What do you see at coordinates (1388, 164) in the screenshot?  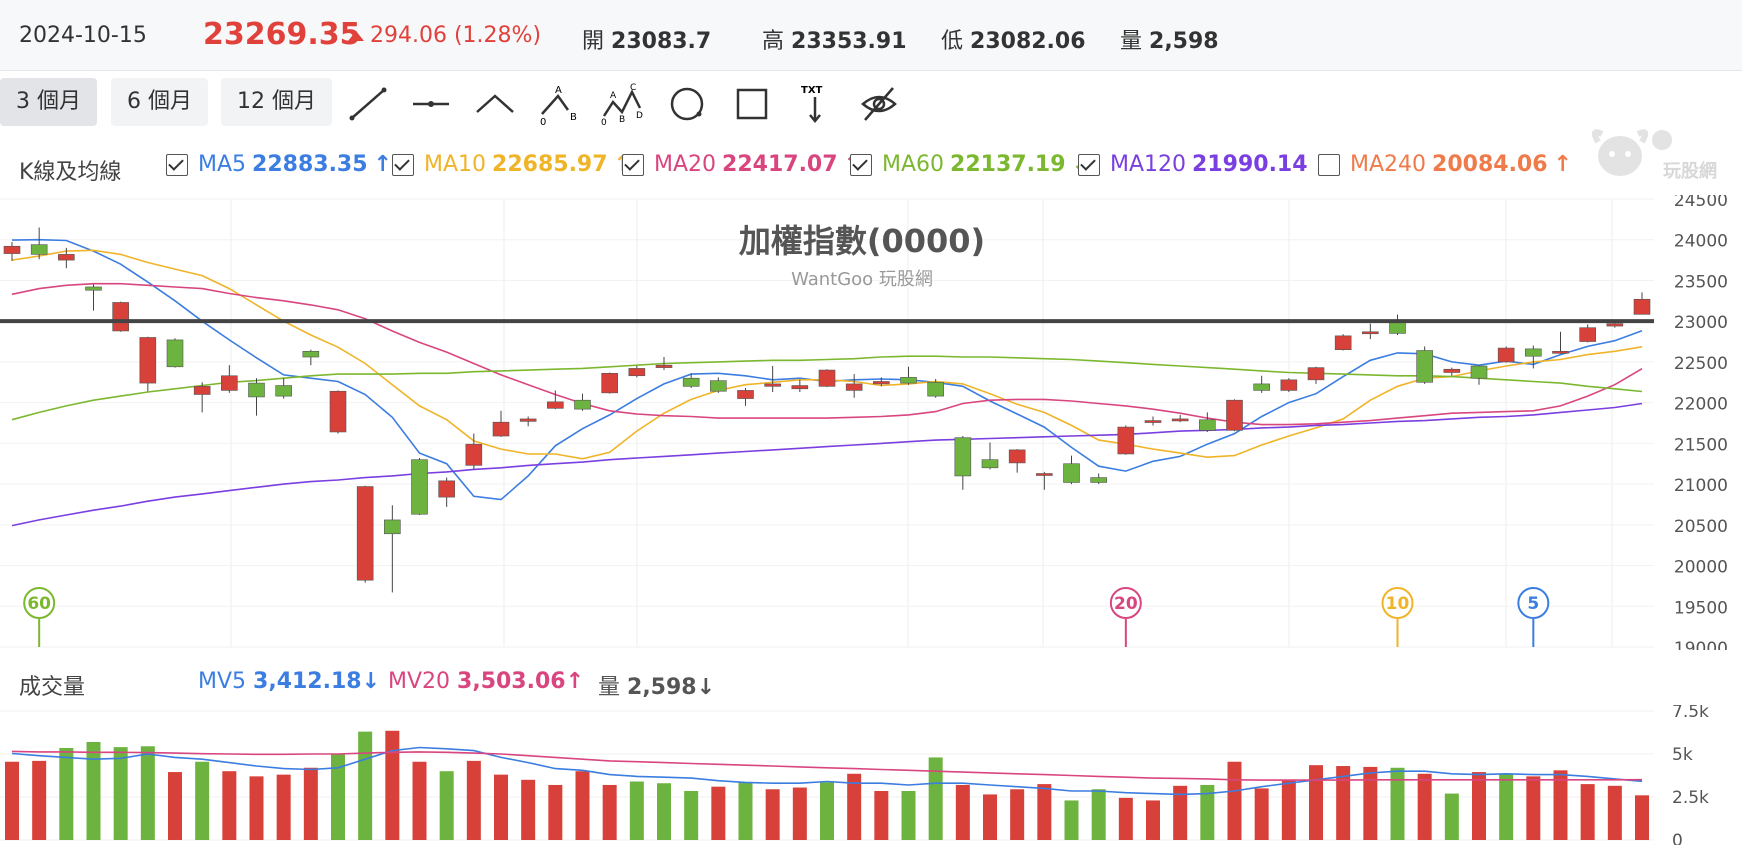 I see `ma240-name: MA240` at bounding box center [1388, 164].